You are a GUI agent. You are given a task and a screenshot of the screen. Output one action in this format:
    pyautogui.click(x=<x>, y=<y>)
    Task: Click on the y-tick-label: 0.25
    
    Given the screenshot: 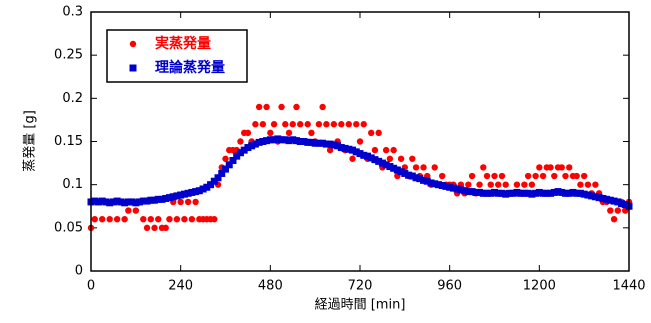 What is the action you would take?
    pyautogui.click(x=68, y=55)
    